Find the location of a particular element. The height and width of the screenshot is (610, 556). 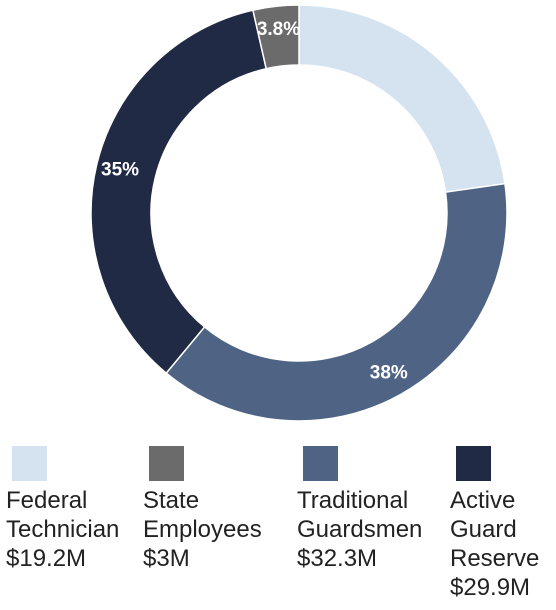

legend-item-state-employees: State Employees $3M is located at coordinates (202, 509).